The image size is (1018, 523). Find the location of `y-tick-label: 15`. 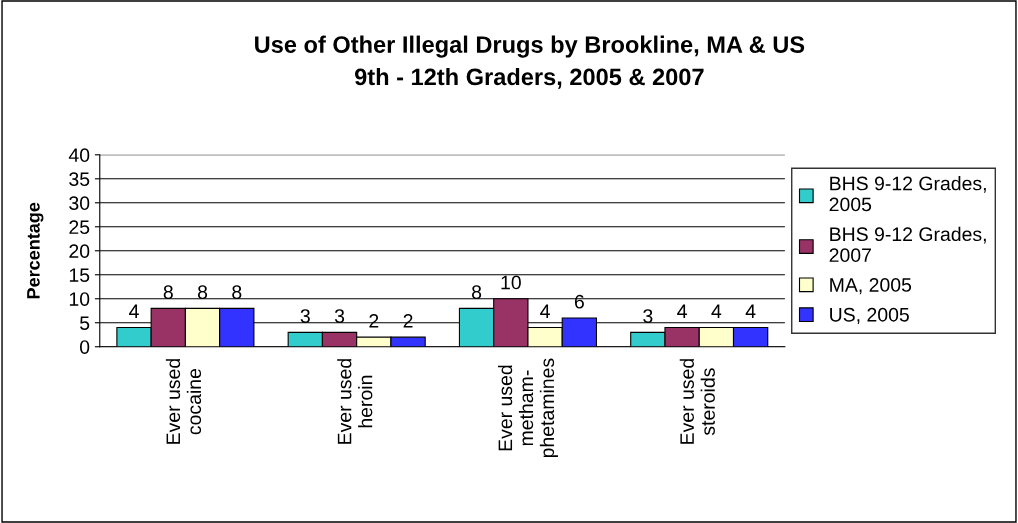

y-tick-label: 15 is located at coordinates (79, 275).